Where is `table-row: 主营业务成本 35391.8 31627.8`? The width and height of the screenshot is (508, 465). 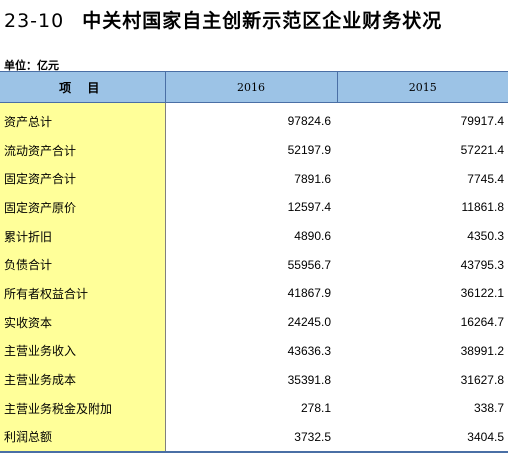 table-row: 主营业务成本 35391.8 31627.8 is located at coordinates (254, 379).